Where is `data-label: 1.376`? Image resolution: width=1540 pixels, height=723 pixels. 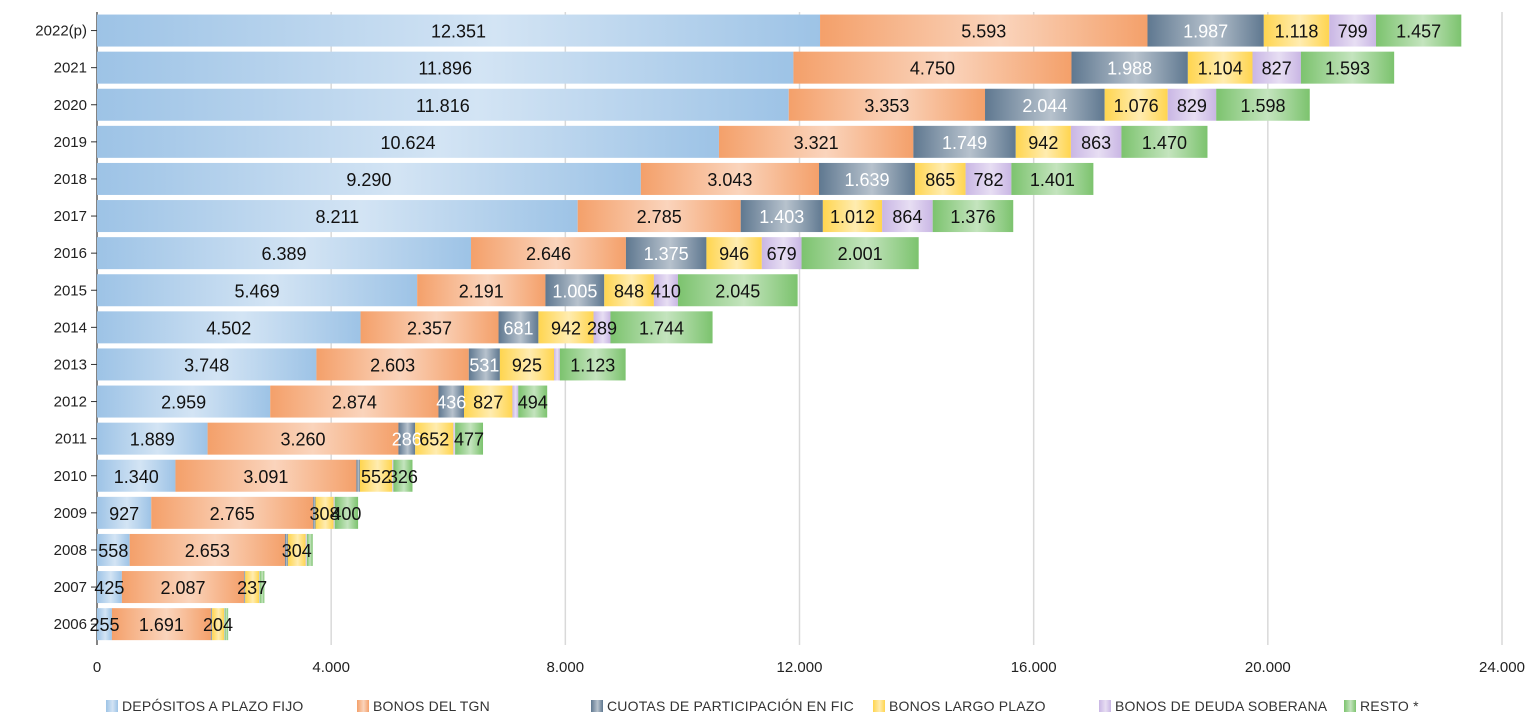 data-label: 1.376 is located at coordinates (972, 217).